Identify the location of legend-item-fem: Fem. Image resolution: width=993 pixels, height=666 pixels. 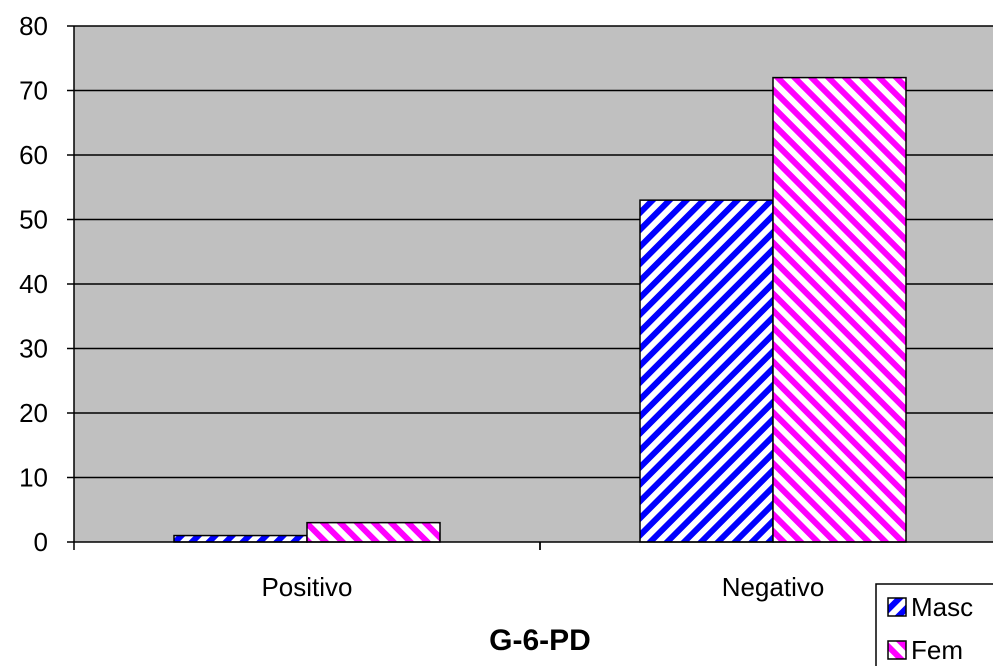
(925, 650).